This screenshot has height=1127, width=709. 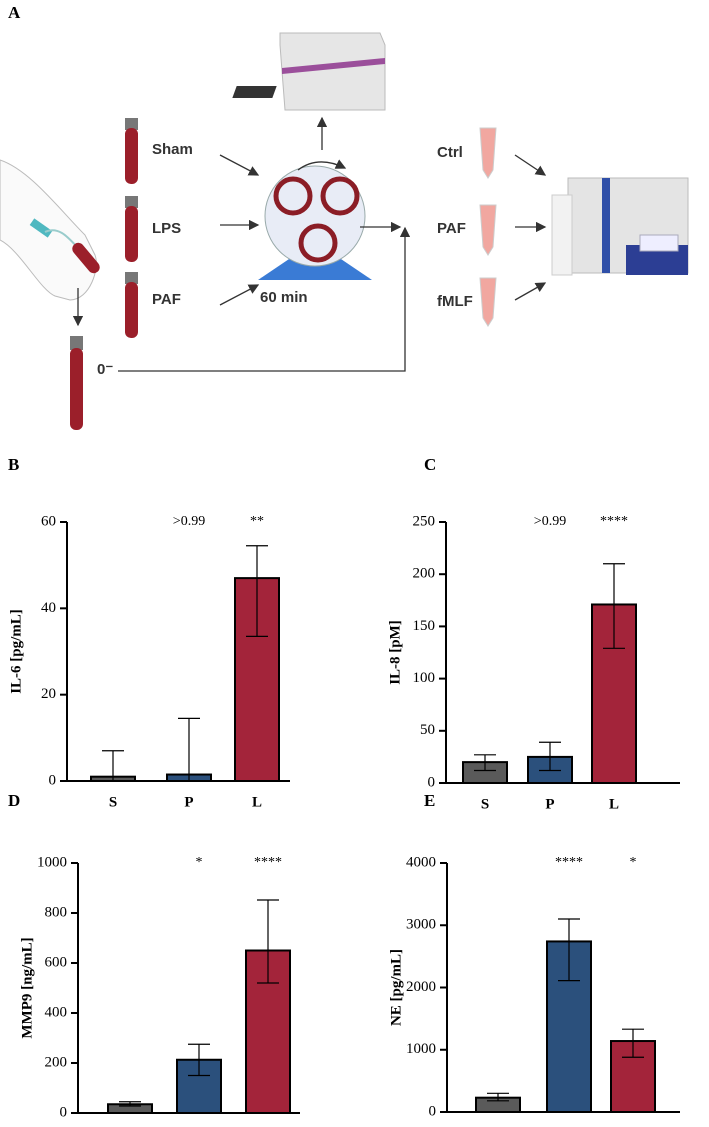 What do you see at coordinates (166, 299) in the screenshot?
I see `treatment-label: PAF` at bounding box center [166, 299].